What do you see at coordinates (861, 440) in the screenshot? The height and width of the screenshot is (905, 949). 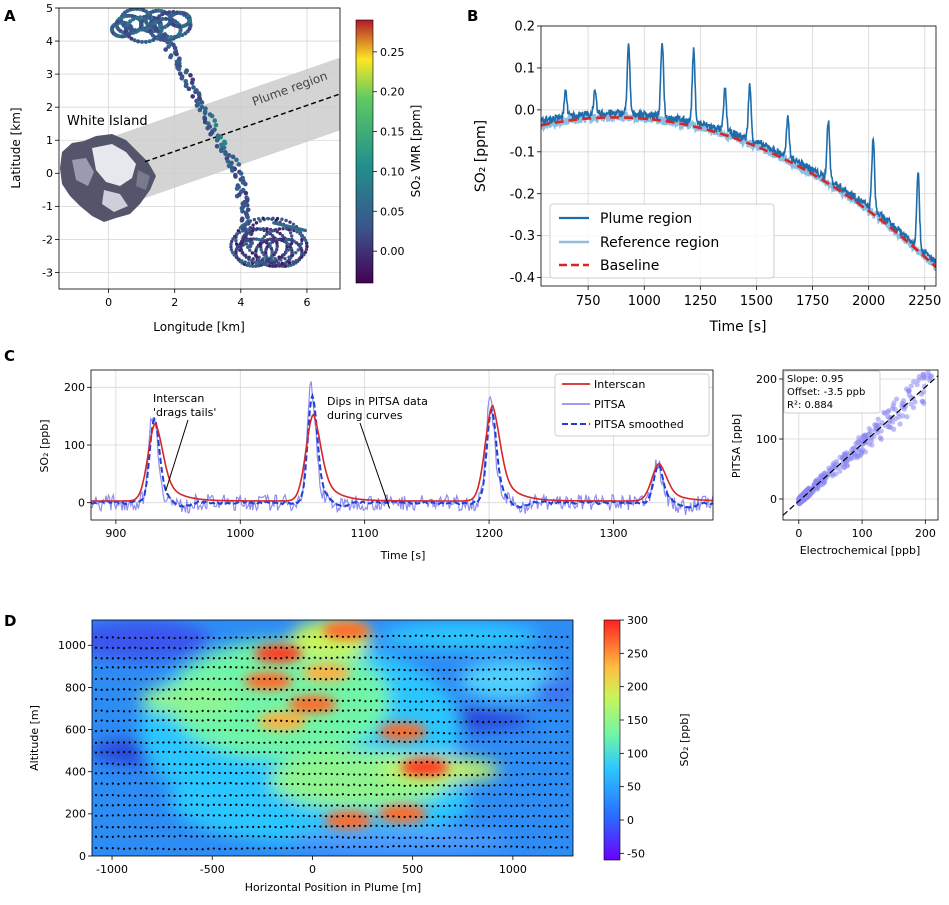 I see `scatter-point` at bounding box center [861, 440].